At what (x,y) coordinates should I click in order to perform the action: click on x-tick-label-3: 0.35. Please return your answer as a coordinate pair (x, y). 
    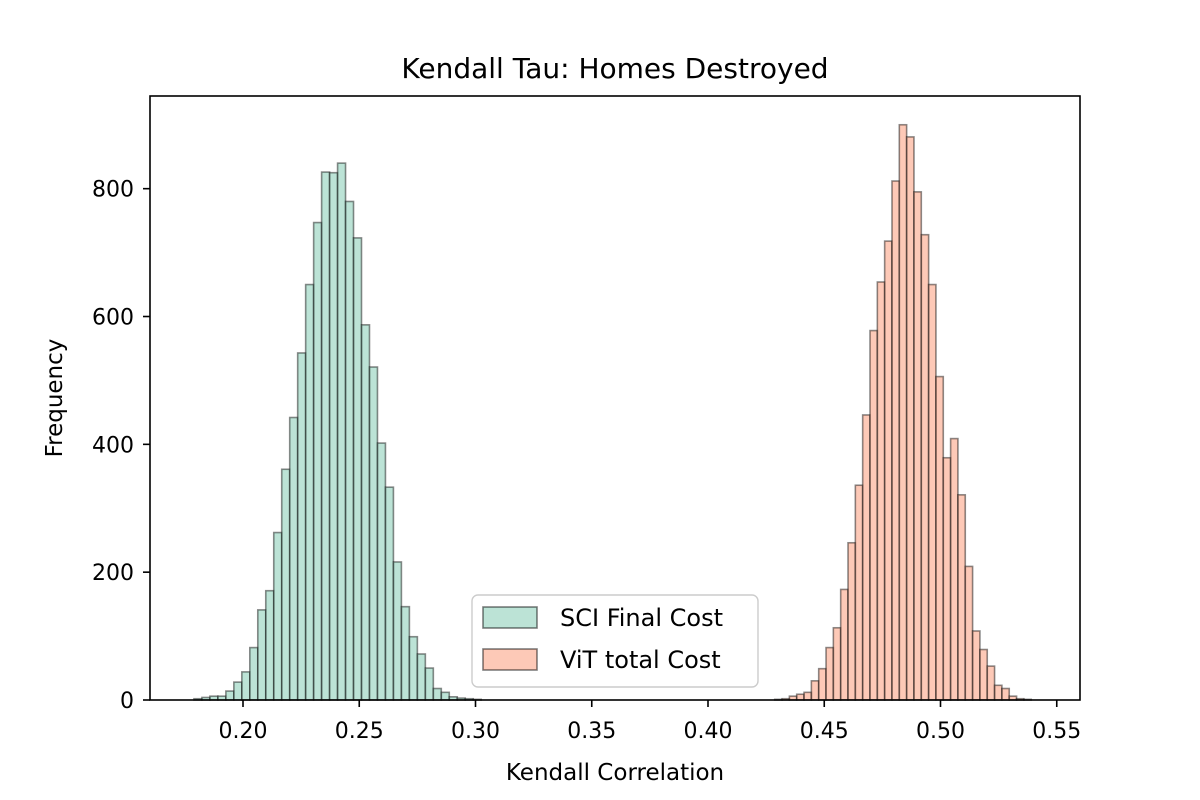
    Looking at the image, I should click on (591, 731).